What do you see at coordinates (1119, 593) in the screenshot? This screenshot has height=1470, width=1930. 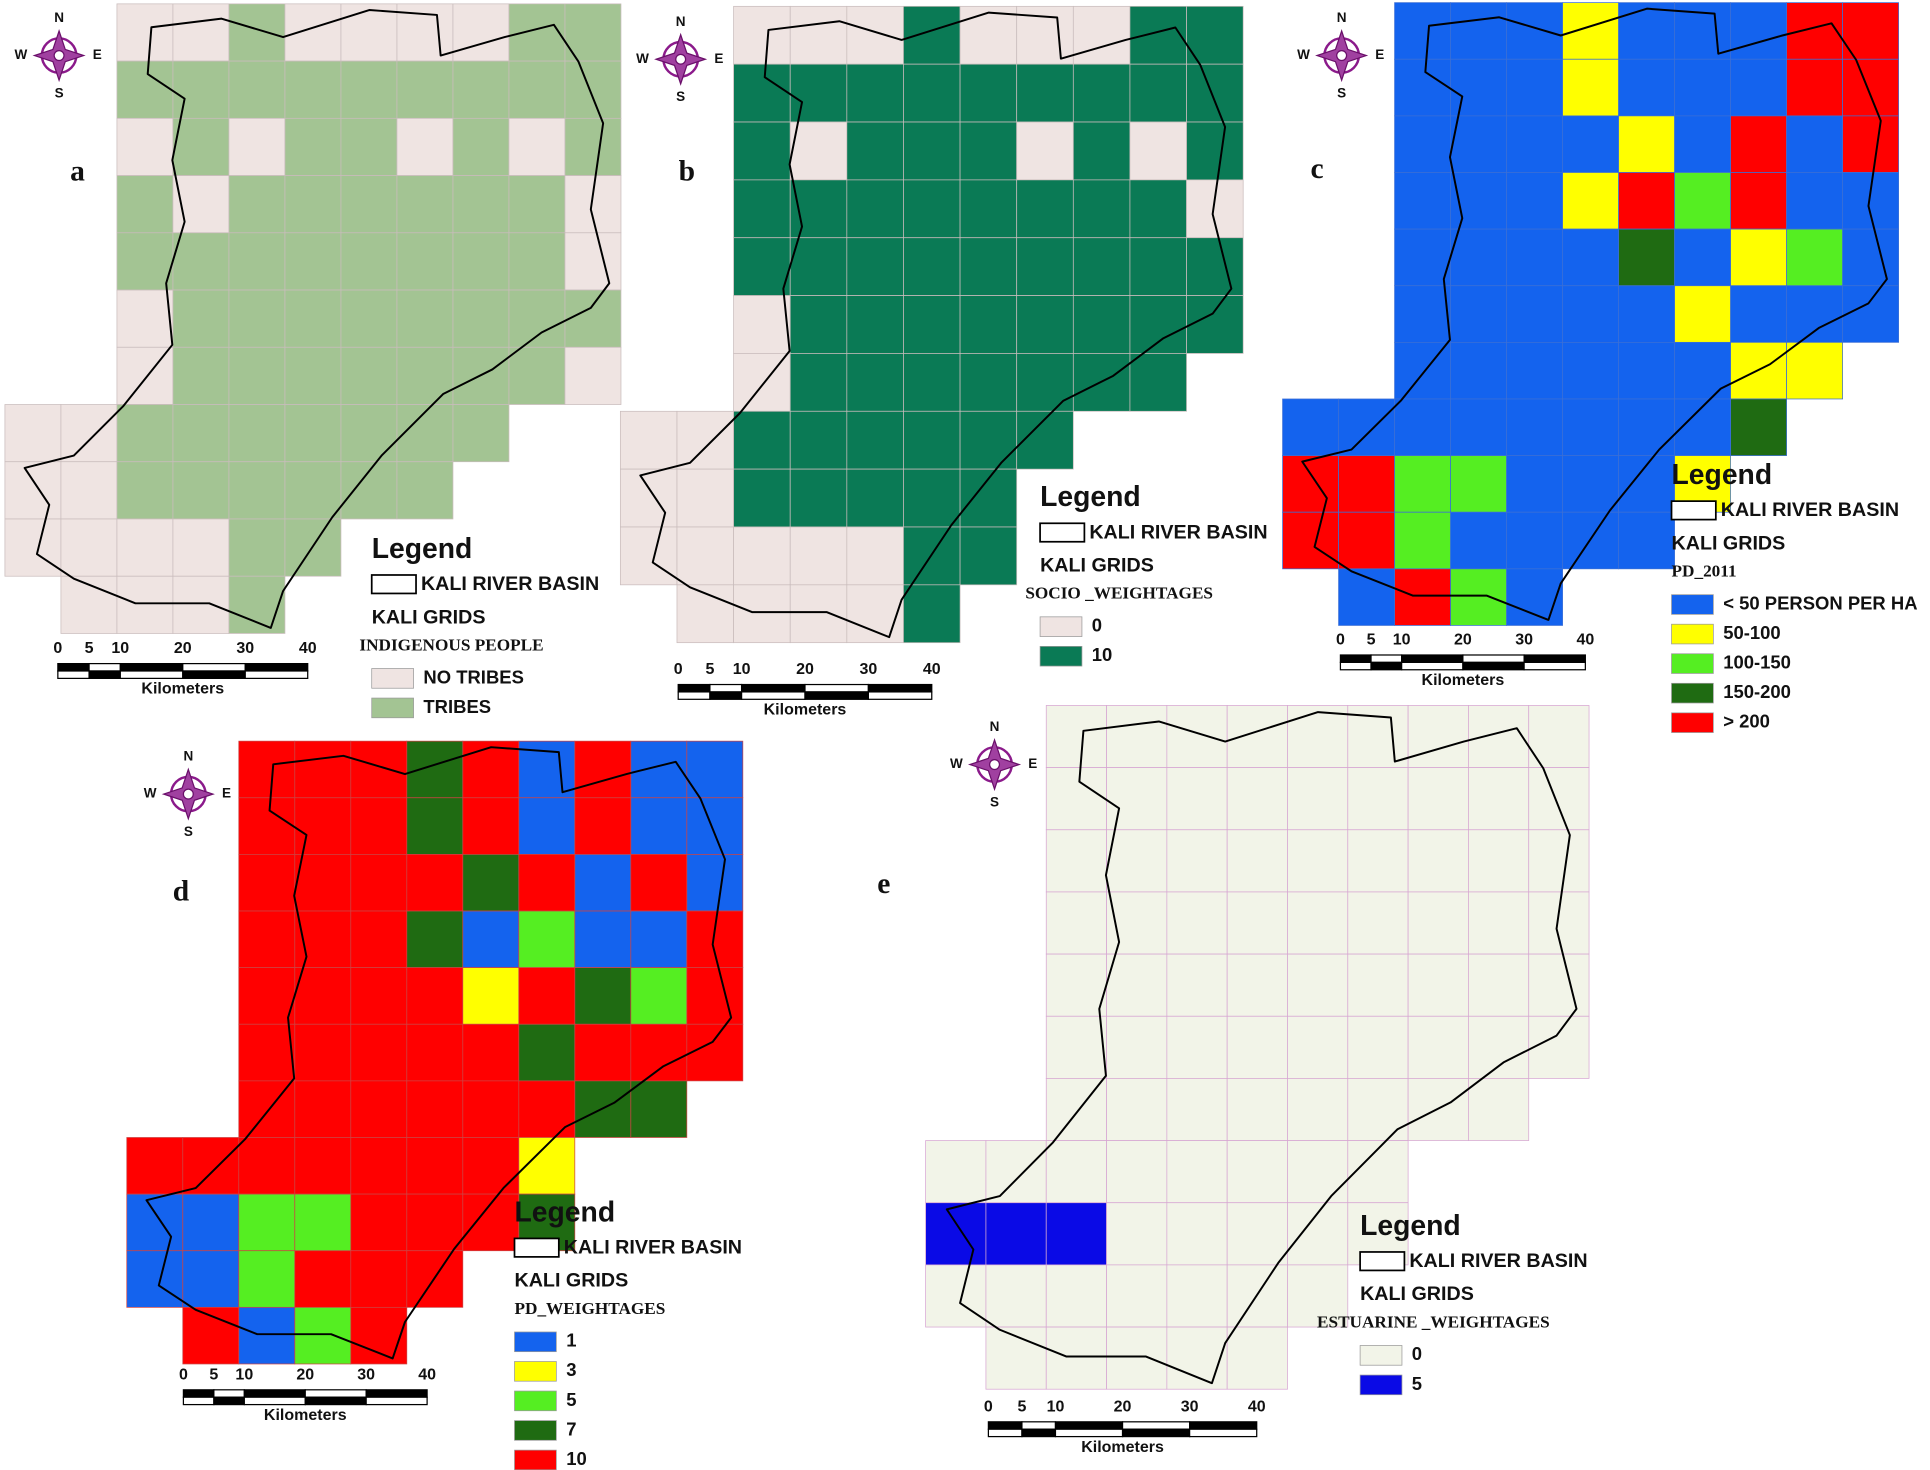 I see `legend-field: SOCIO _WEIGHTAGES` at bounding box center [1119, 593].